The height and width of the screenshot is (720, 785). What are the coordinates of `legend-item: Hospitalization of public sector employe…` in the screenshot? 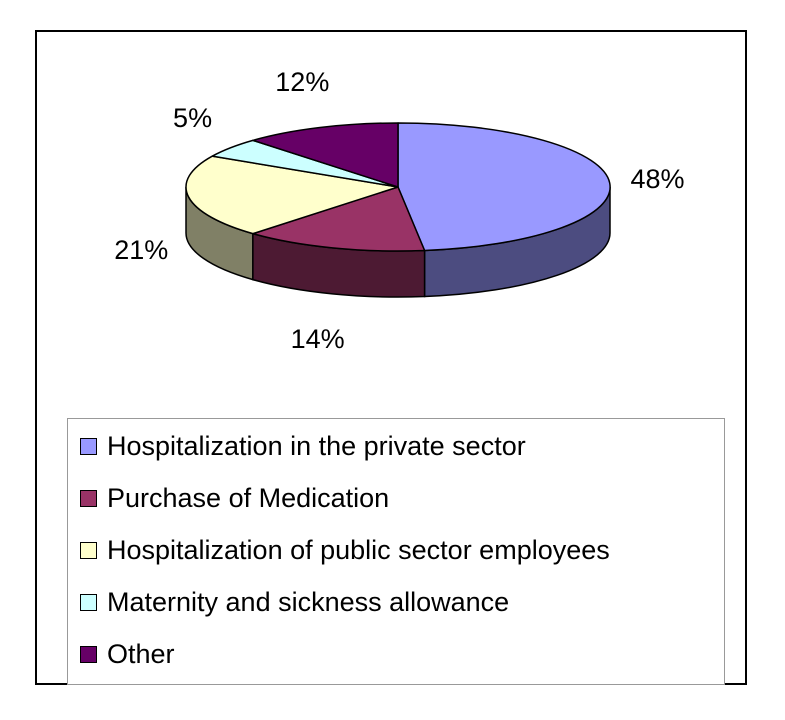 It's located at (345, 550).